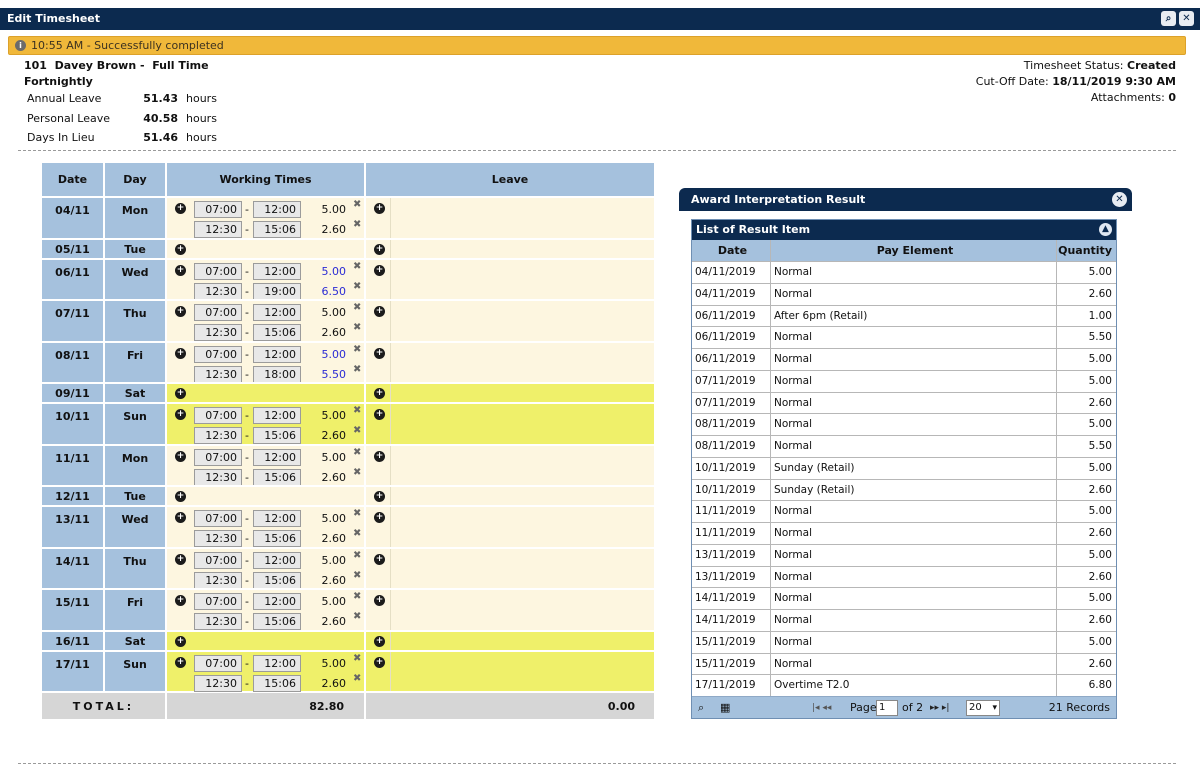  What do you see at coordinates (940, 708) in the screenshot?
I see `next-last-page-icon: ▸▸ ▸|` at bounding box center [940, 708].